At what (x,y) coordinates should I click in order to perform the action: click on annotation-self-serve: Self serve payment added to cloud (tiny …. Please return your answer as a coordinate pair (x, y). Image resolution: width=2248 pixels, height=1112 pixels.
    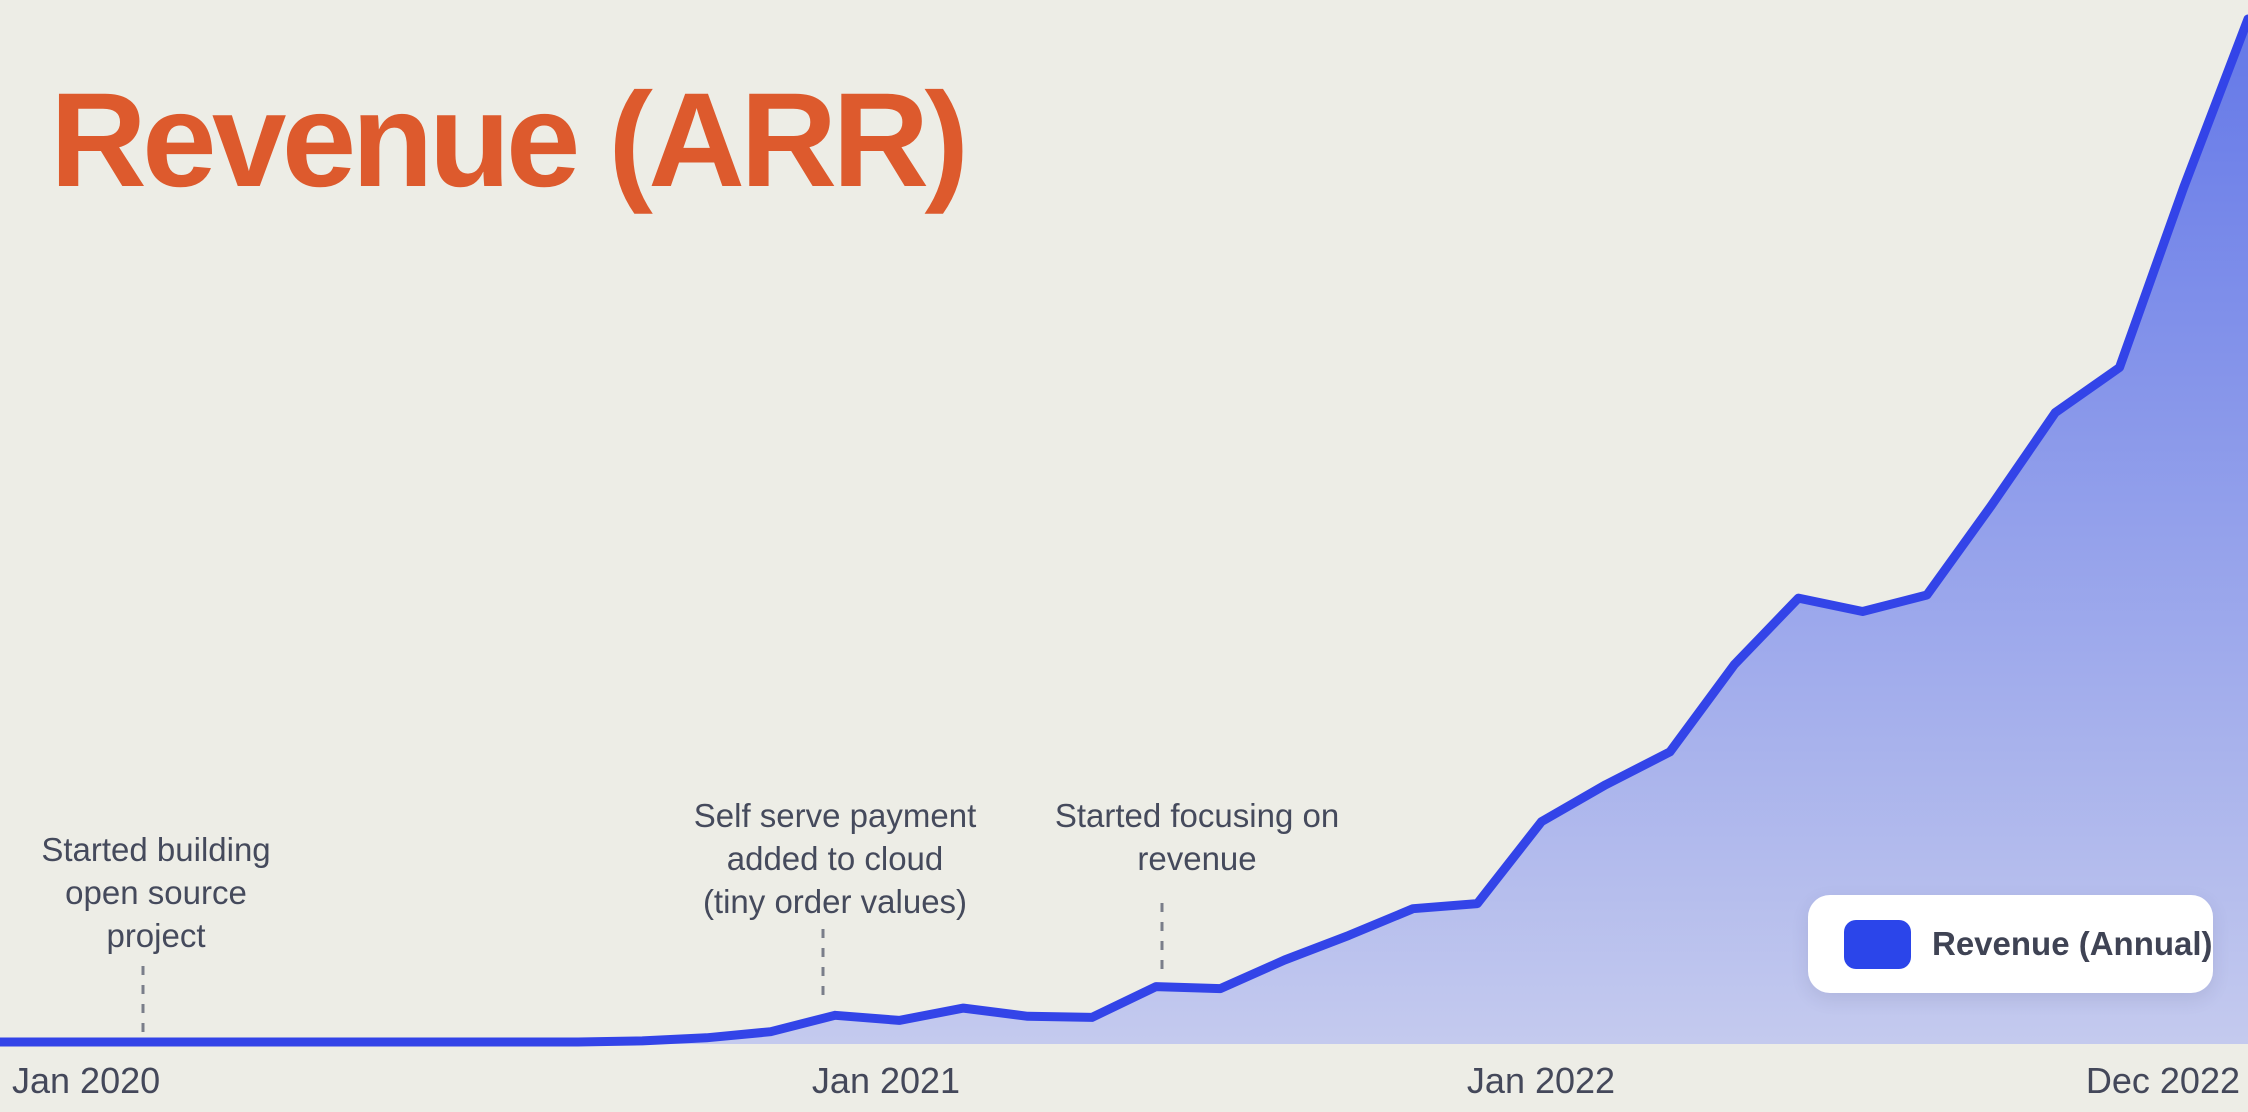
    Looking at the image, I should click on (835, 858).